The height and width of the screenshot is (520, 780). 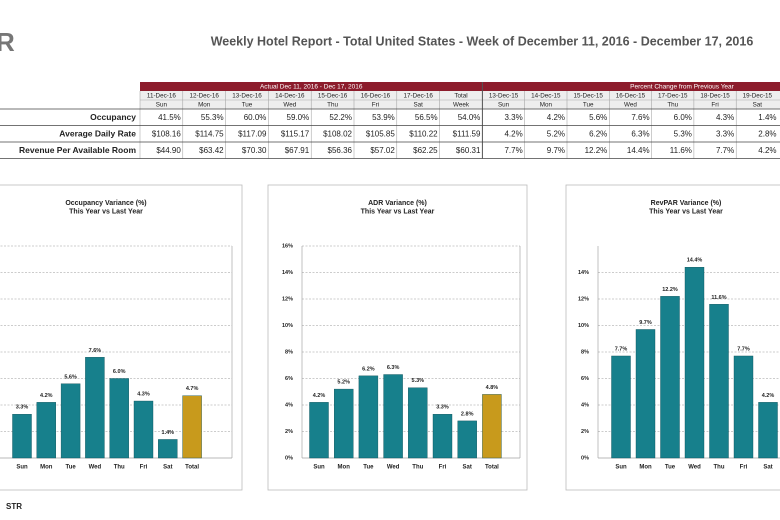 What do you see at coordinates (585, 432) in the screenshot?
I see `y-tick-label: 2%` at bounding box center [585, 432].